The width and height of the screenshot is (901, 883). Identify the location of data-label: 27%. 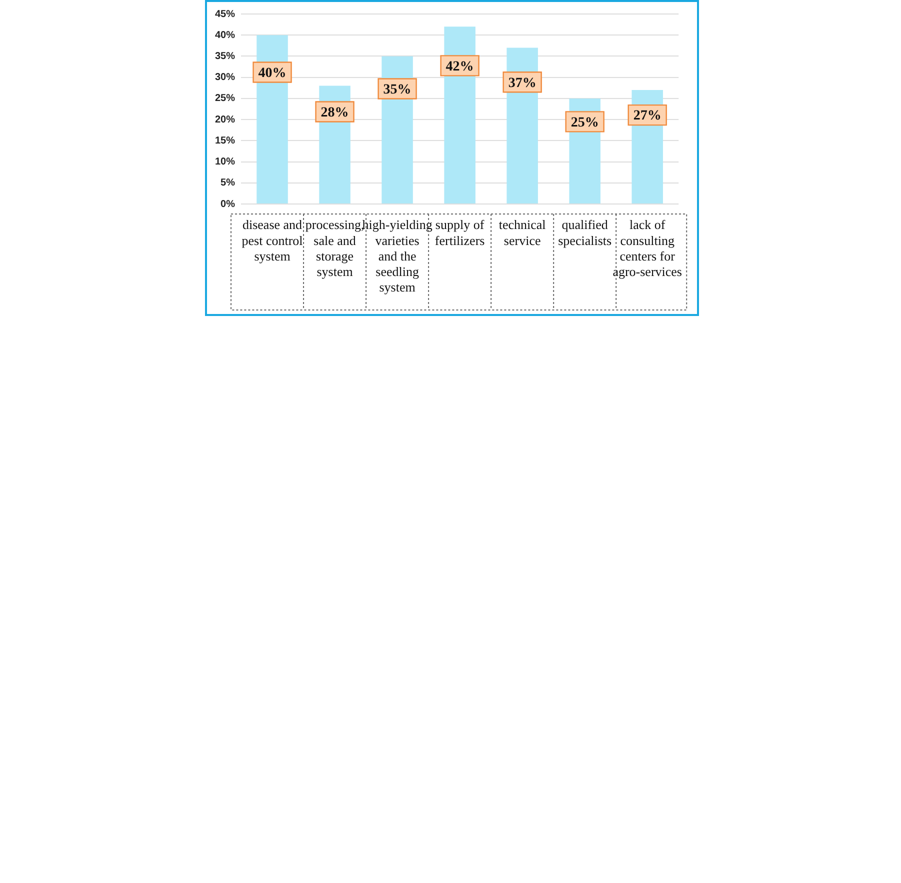
(647, 116).